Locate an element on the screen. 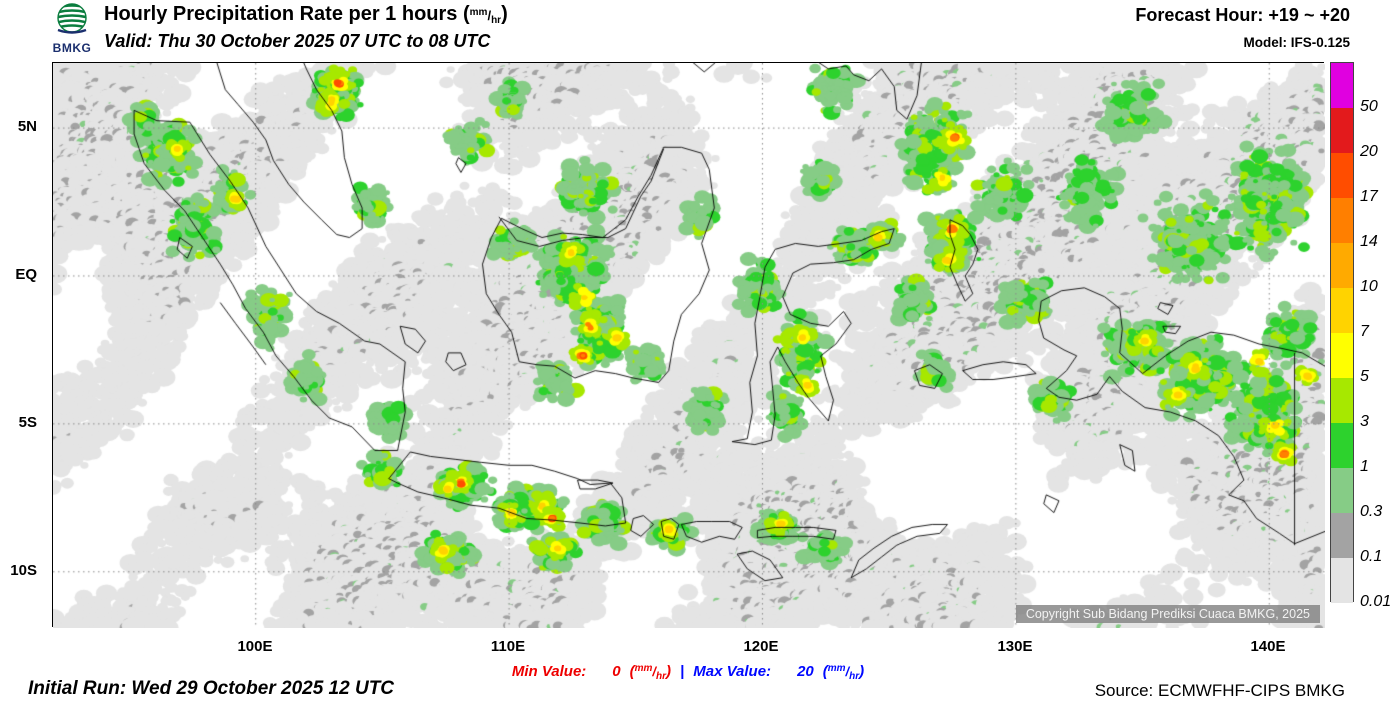  lat-label-eq: EQ is located at coordinates (26, 274).